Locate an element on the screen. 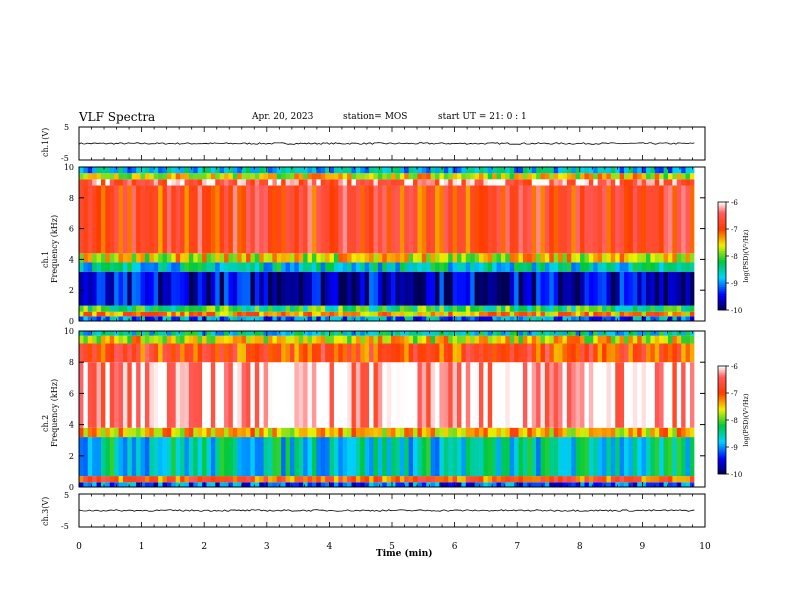  xtick-label: 4 is located at coordinates (330, 547).